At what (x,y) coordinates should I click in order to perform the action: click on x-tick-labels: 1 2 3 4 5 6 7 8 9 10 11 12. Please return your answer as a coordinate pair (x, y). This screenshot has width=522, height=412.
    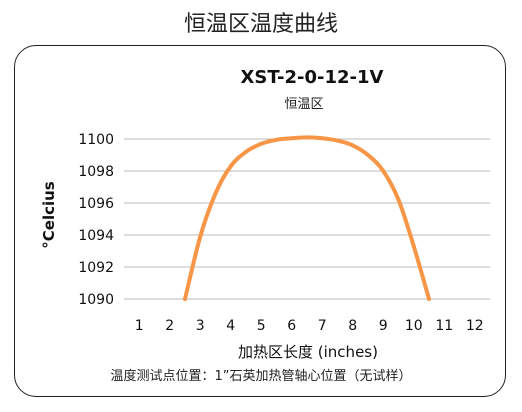
    Looking at the image, I should click on (309, 326).